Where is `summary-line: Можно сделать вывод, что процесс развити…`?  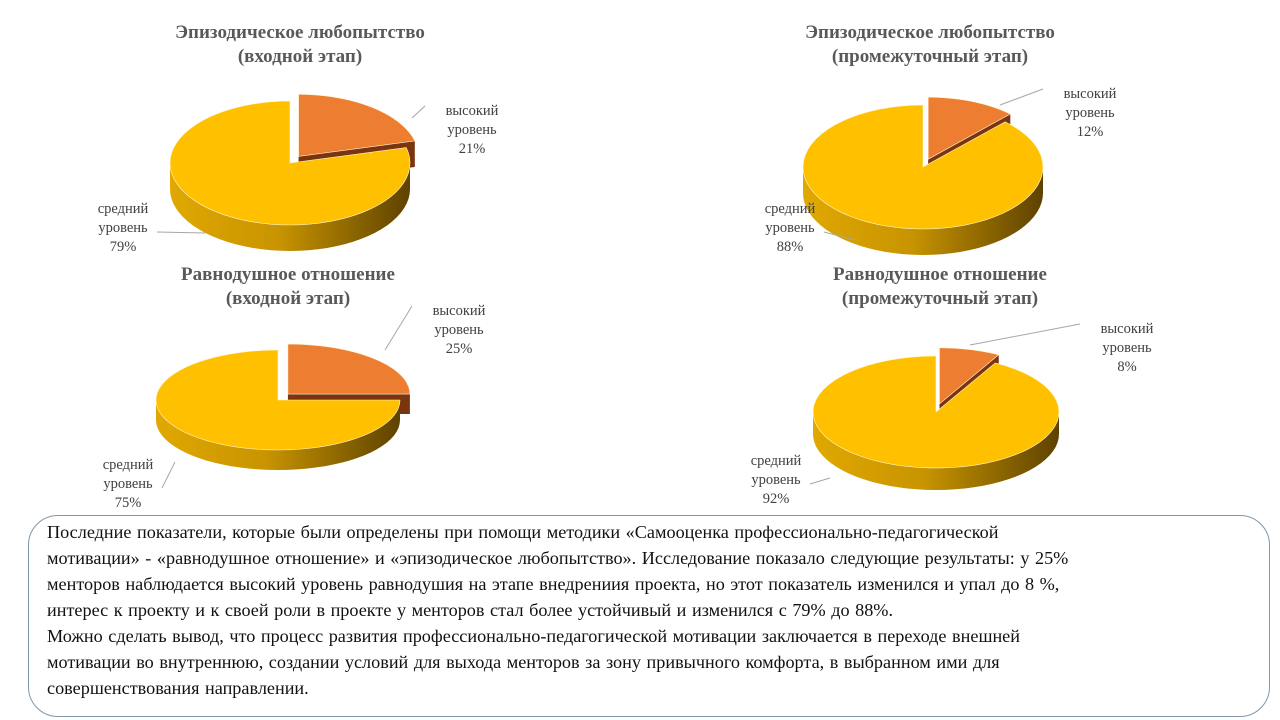 summary-line: Можно сделать вывод, что процесс развити… is located at coordinates (533, 636).